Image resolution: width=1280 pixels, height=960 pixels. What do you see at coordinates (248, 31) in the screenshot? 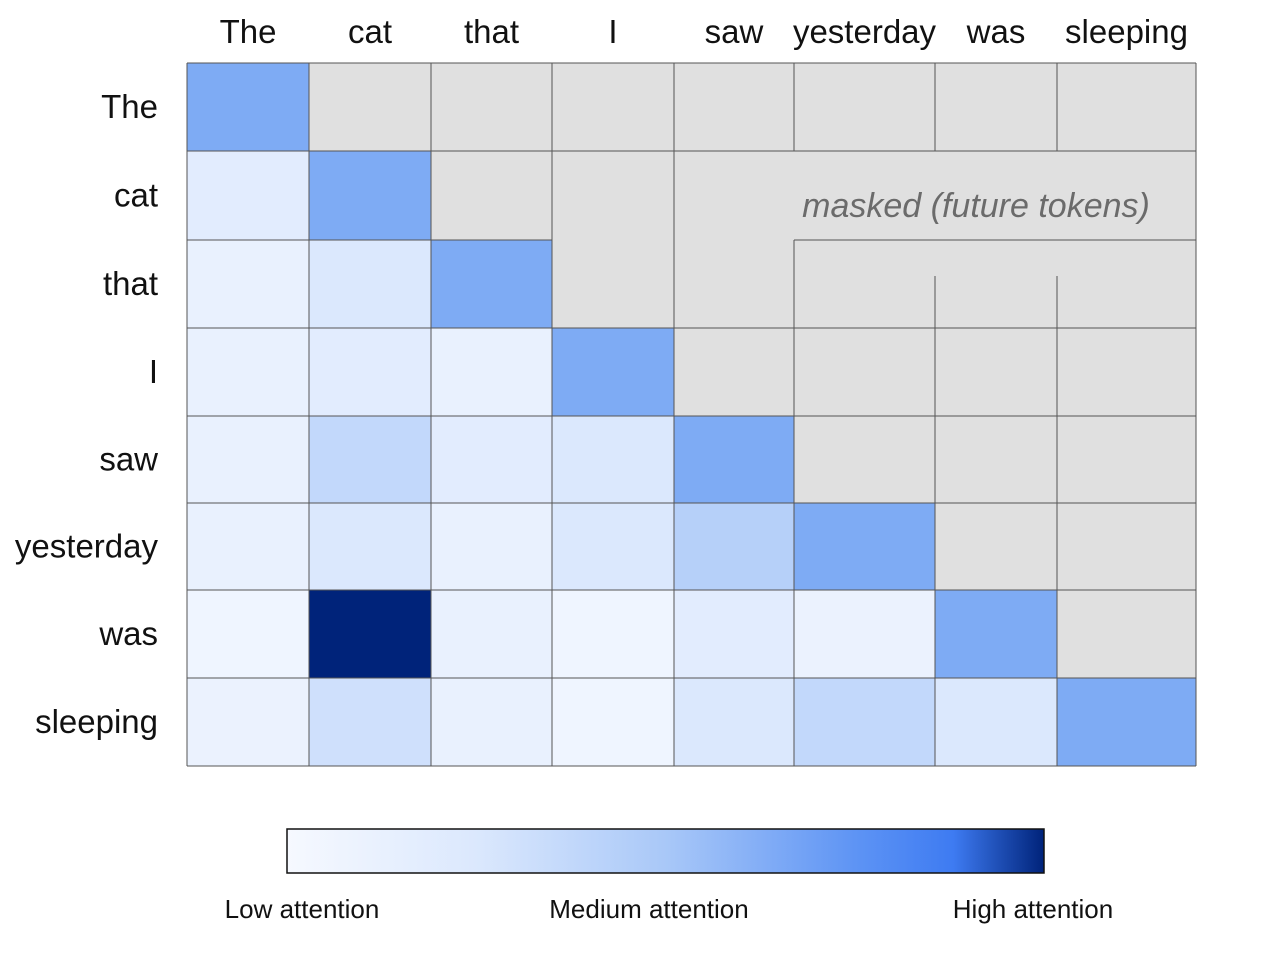
I see `x-tick-label: The` at bounding box center [248, 31].